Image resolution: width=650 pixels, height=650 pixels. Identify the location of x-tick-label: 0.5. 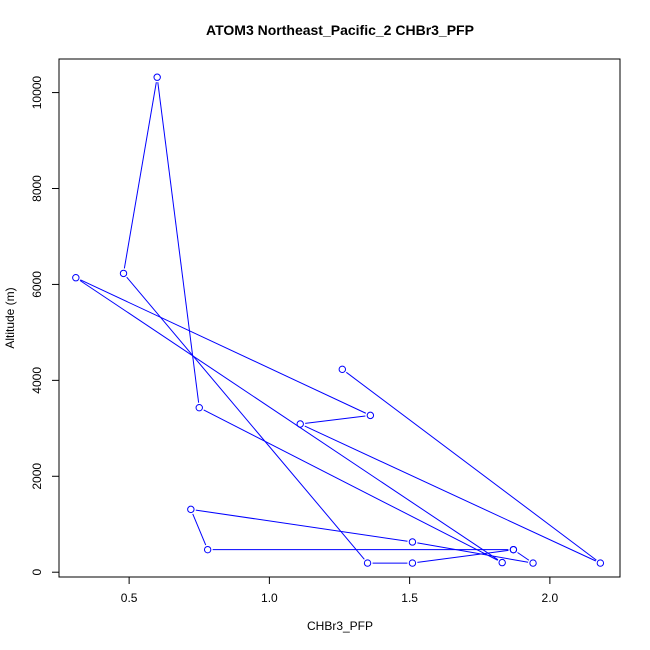
(129, 598).